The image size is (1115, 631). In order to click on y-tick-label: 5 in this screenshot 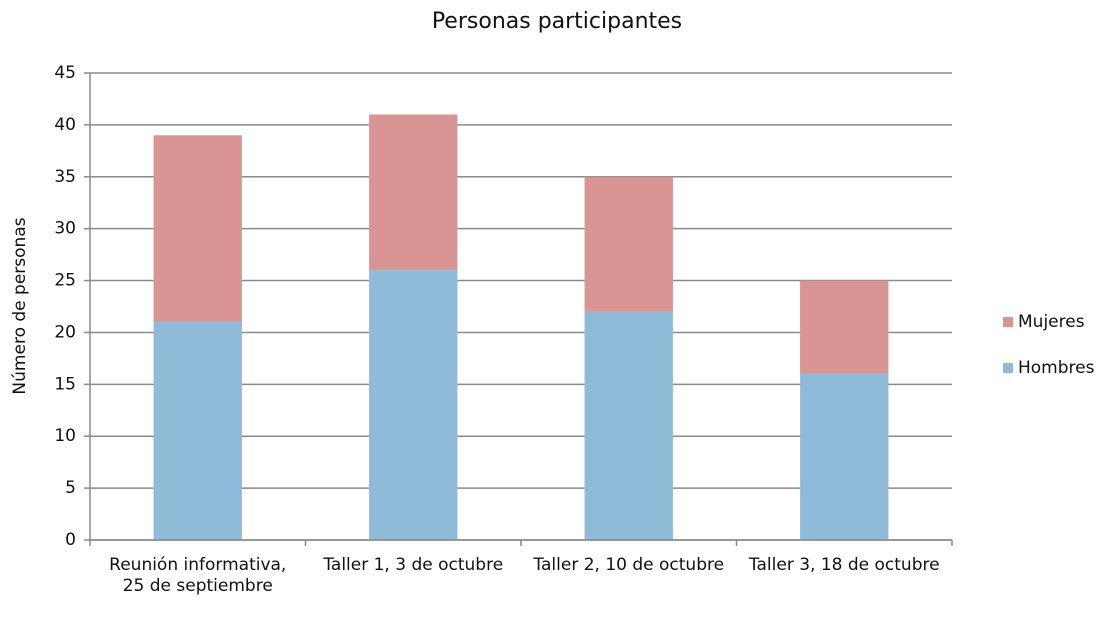, I will do `click(70, 488)`.